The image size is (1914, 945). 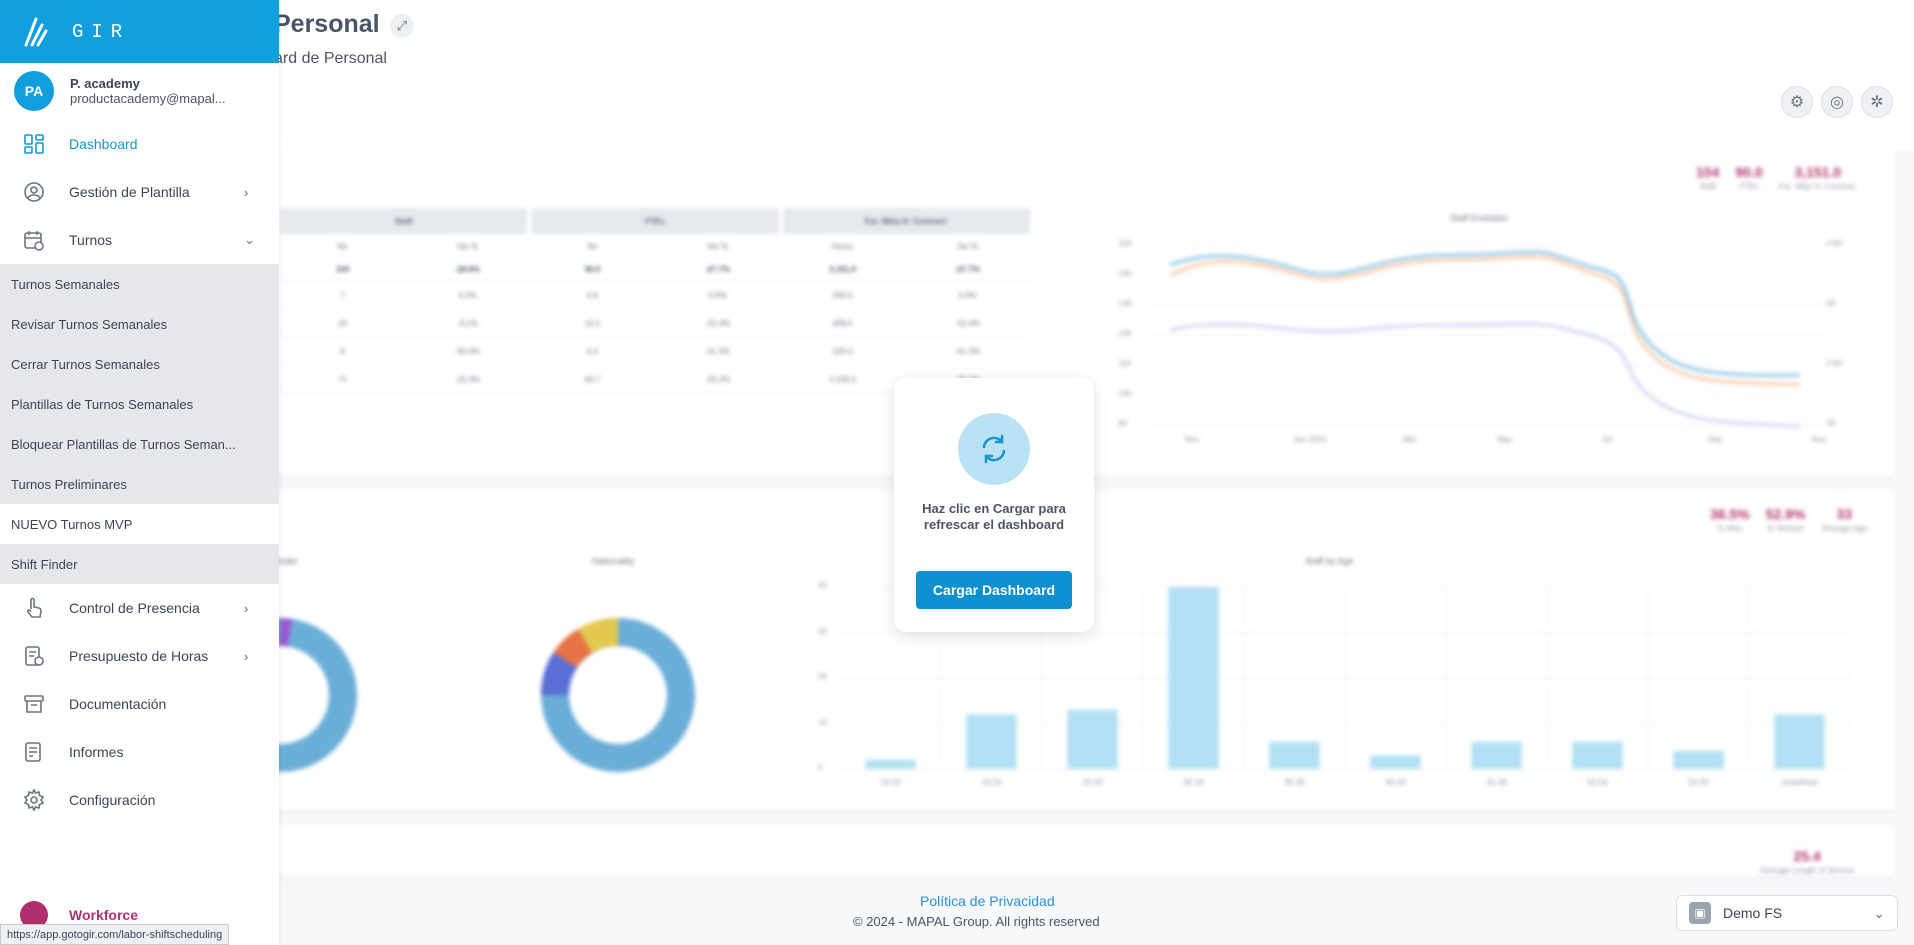 I want to click on brand-bar: GIR, so click(x=139, y=31).